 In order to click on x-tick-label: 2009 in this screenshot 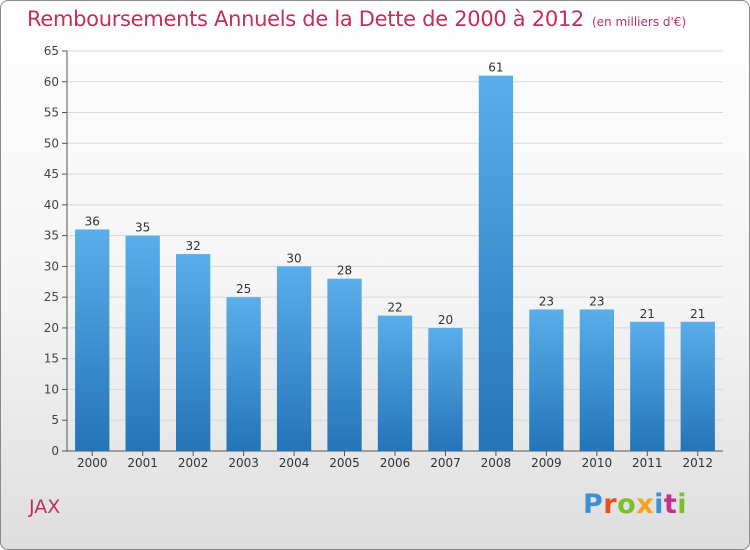, I will do `click(546, 463)`.